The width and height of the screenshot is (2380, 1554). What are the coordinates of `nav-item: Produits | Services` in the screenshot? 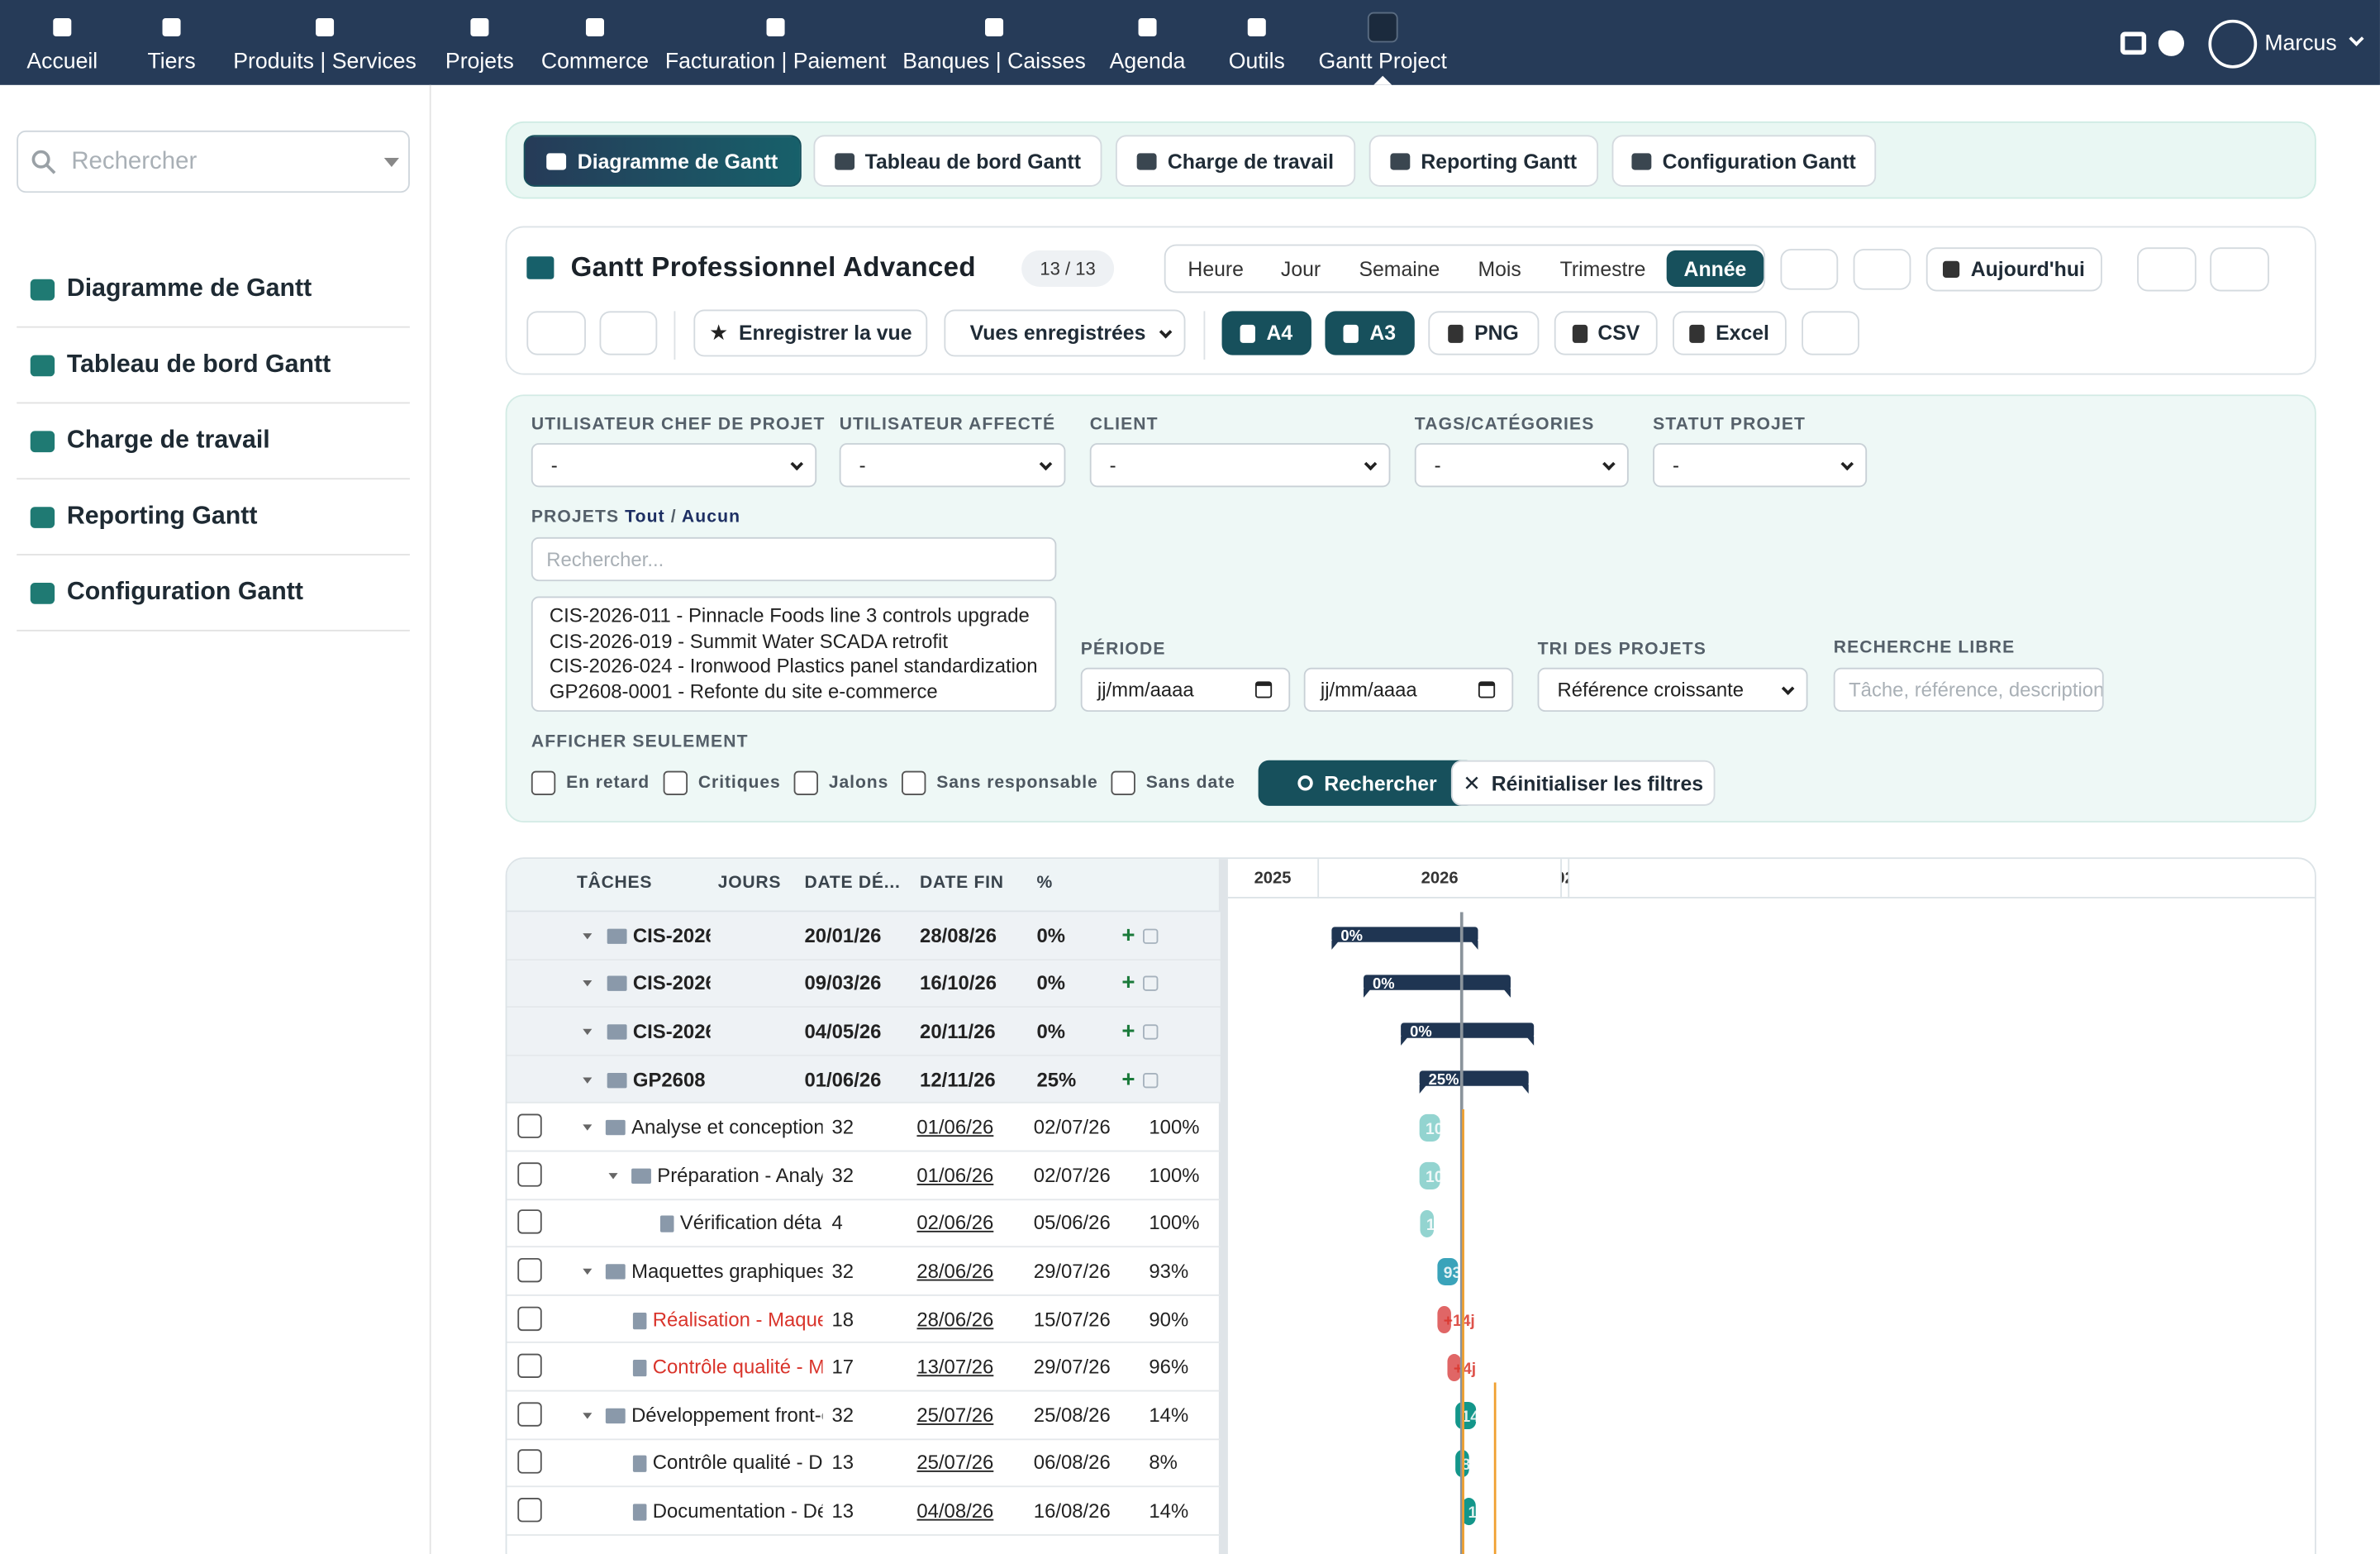 It's located at (325, 42).